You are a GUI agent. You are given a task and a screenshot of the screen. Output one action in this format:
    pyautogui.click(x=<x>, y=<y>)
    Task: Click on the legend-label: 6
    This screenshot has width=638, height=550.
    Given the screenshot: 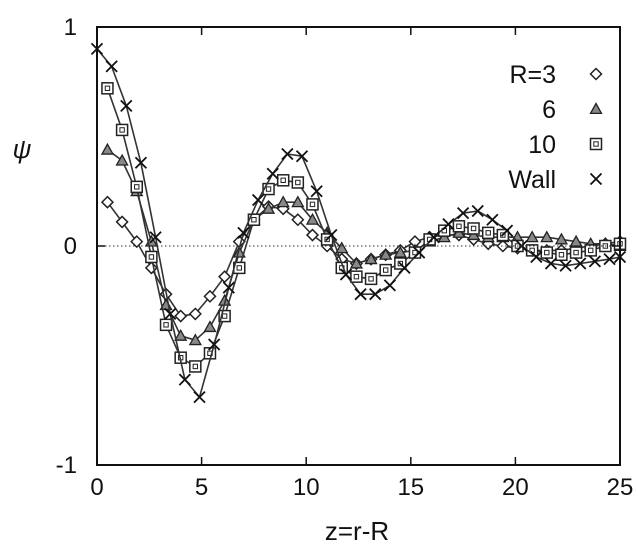 What is the action you would take?
    pyautogui.click(x=549, y=110)
    